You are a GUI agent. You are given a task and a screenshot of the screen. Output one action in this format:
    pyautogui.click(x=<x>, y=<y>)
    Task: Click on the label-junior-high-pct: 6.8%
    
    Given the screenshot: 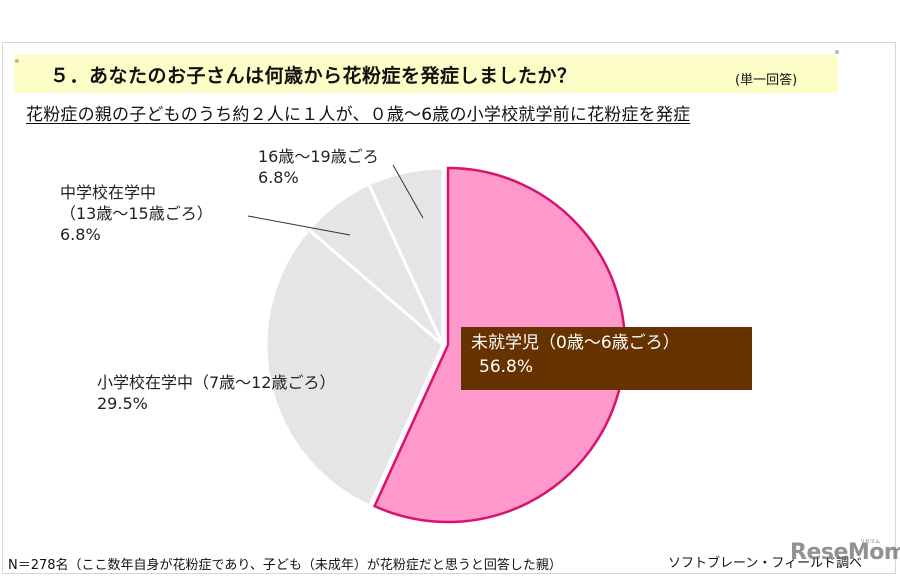 What is the action you would take?
    pyautogui.click(x=80, y=234)
    